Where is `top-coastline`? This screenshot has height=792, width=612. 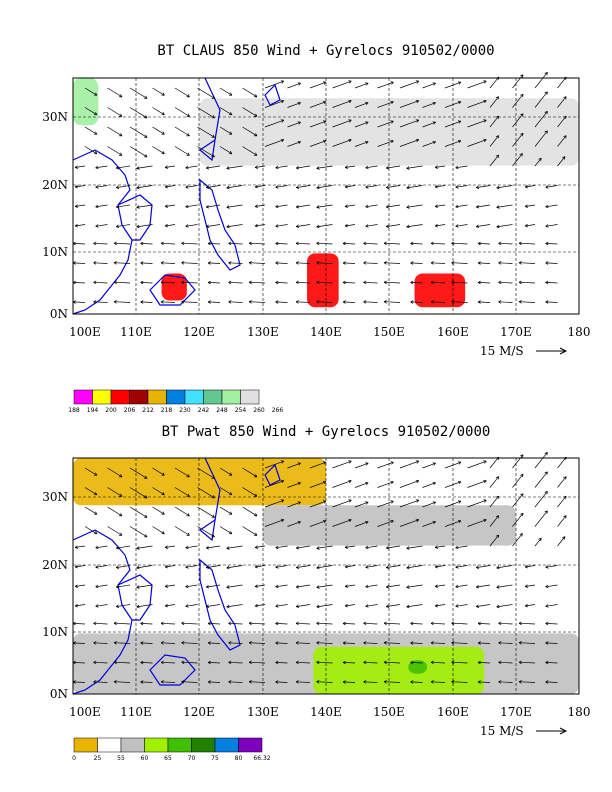
top-coastline is located at coordinates (172, 290).